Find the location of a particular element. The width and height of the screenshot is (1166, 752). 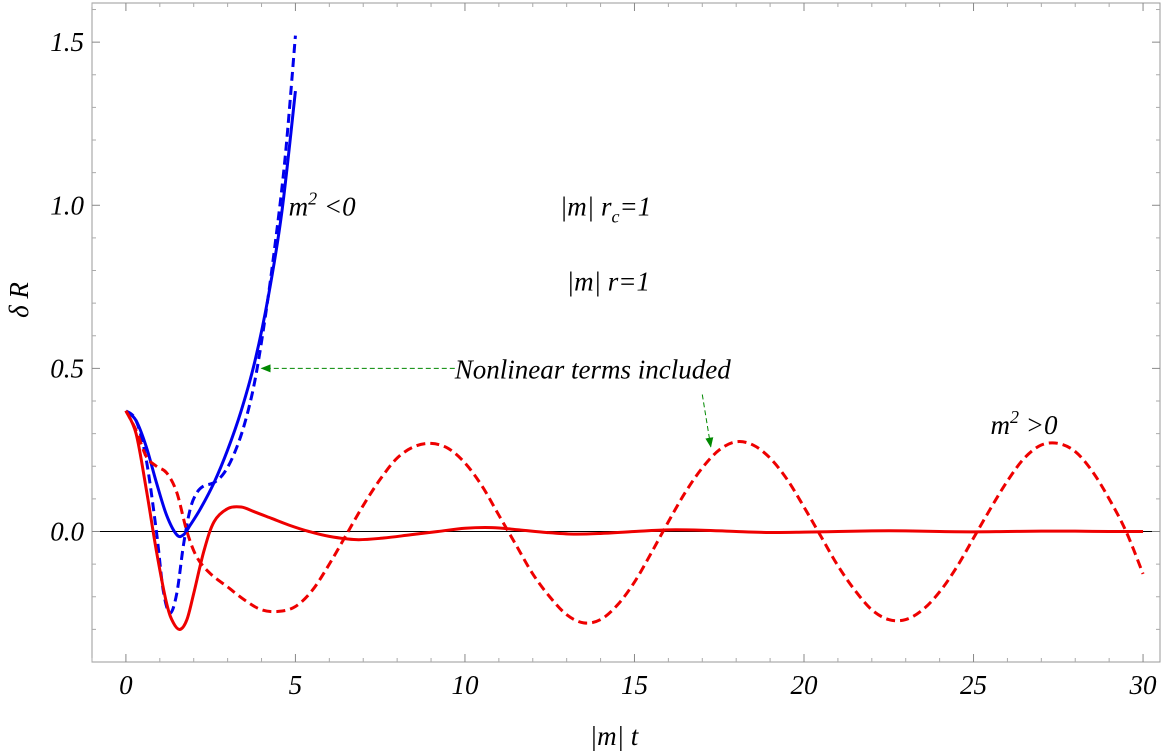

annotation-m2-positive: m2 >0 is located at coordinates (1023, 423).